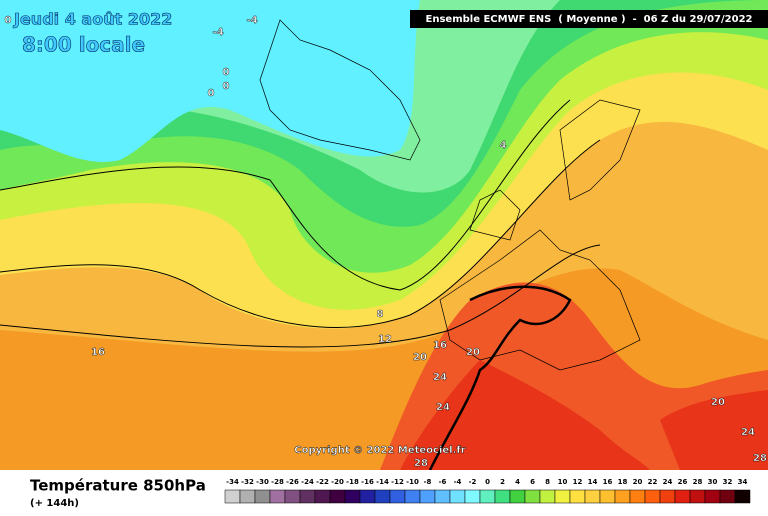 This screenshot has height=516, width=768. Describe the element at coordinates (668, 482) in the screenshot. I see `scale-label: 24` at that location.